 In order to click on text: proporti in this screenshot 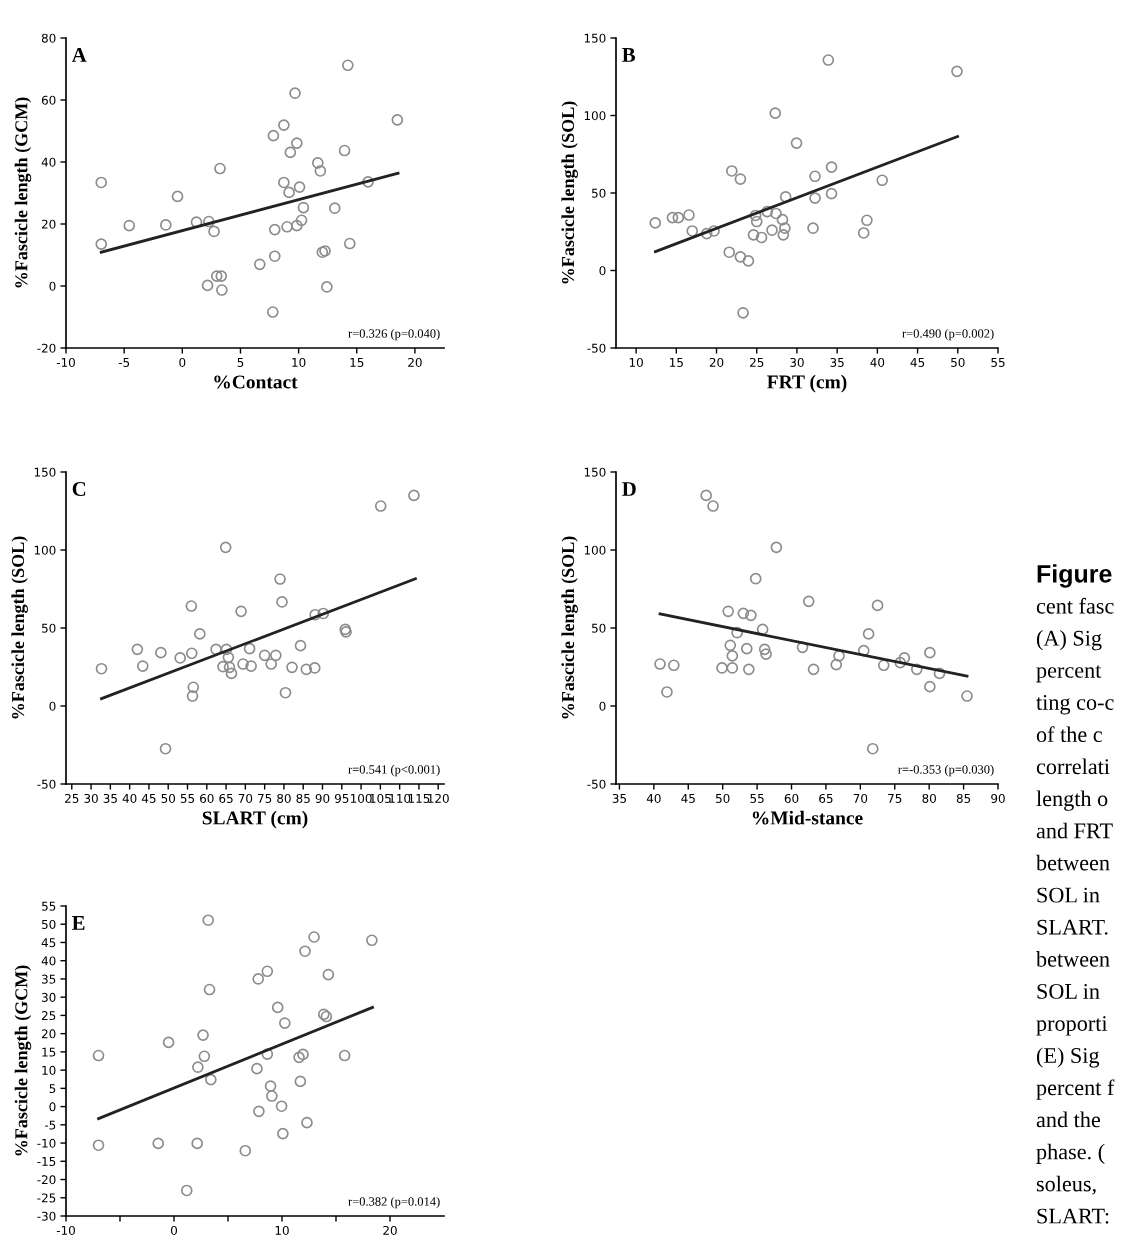, I will do `click(1072, 1026)`.